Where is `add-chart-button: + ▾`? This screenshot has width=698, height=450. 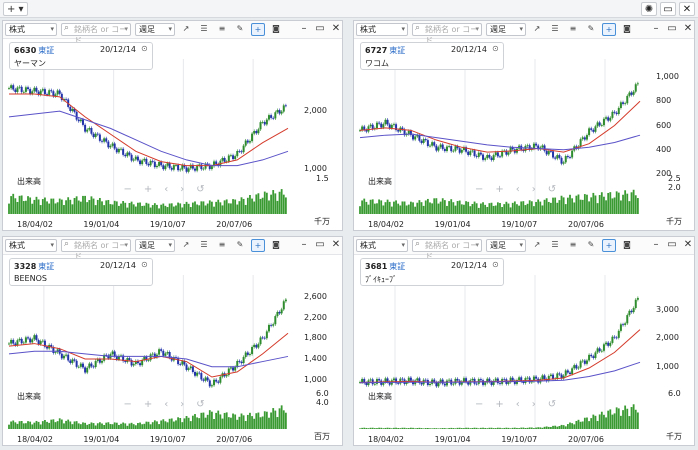 add-chart-button: + ▾ is located at coordinates (15, 9).